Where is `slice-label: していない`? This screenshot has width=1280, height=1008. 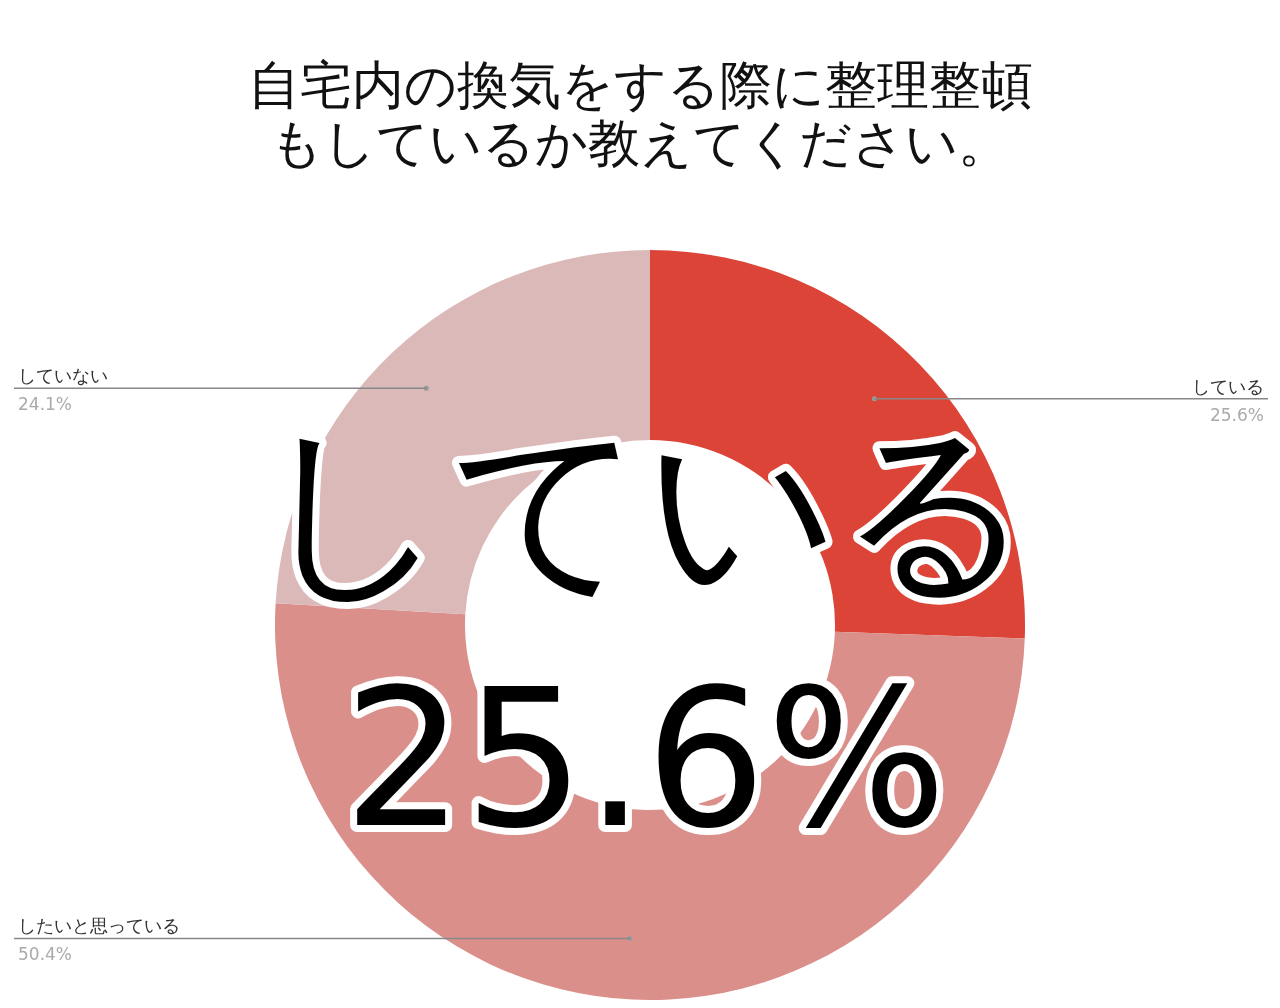
slice-label: していない is located at coordinates (63, 376).